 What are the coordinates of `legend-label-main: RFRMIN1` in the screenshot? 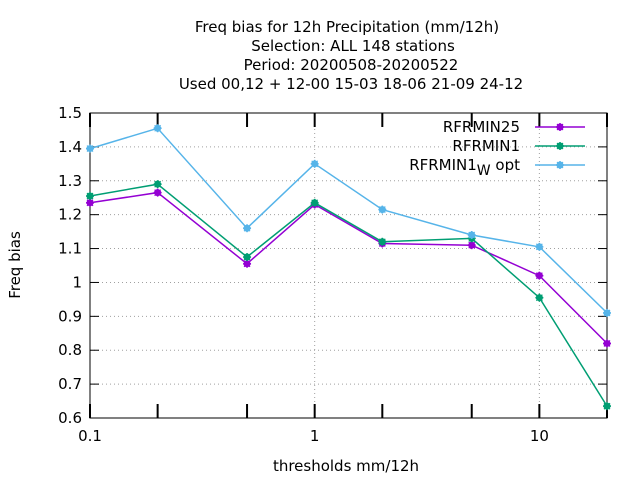 It's located at (443, 165).